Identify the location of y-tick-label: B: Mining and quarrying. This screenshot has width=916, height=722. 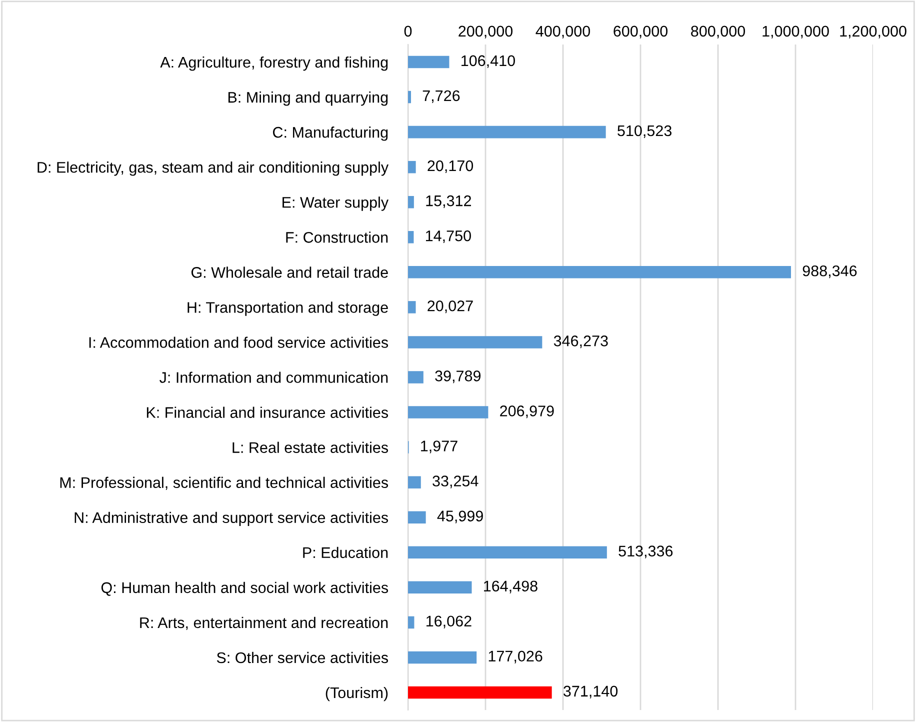
(308, 99).